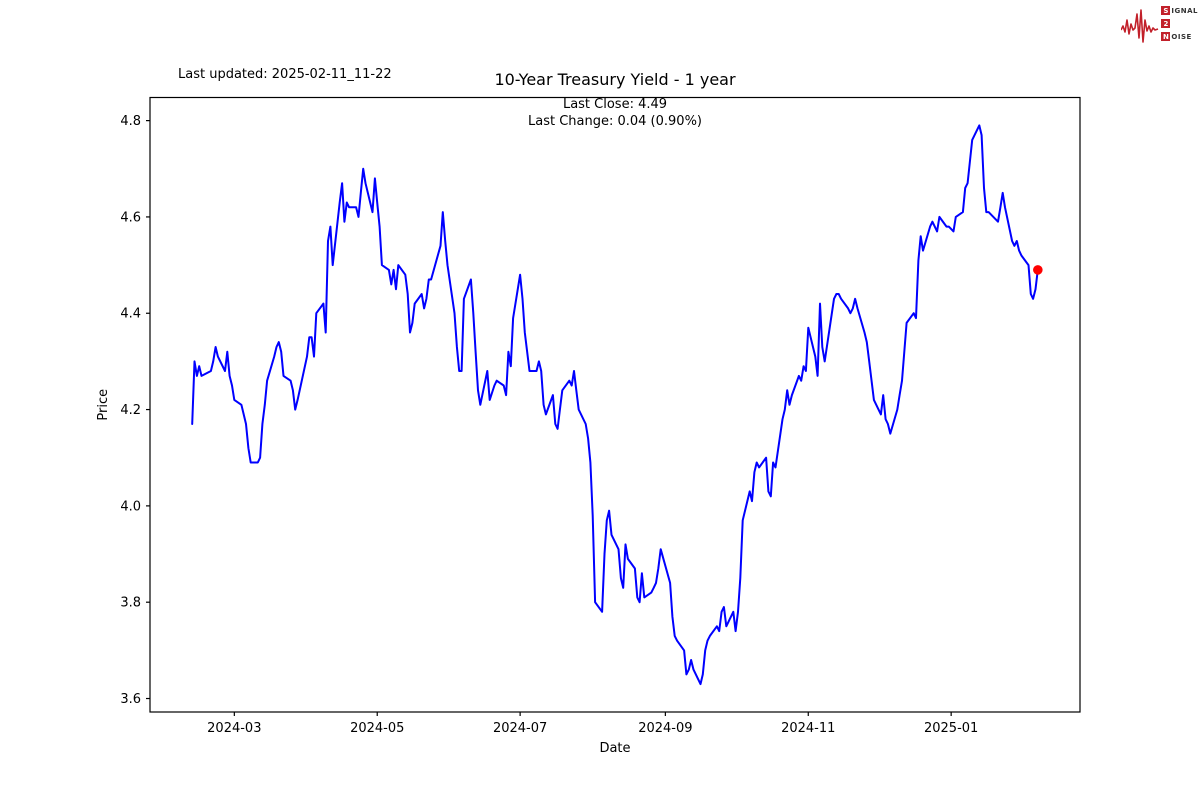 The width and height of the screenshot is (1200, 800). What do you see at coordinates (615, 79) in the screenshot?
I see `chart-title: 10-Year Treasury Yield - 1 year` at bounding box center [615, 79].